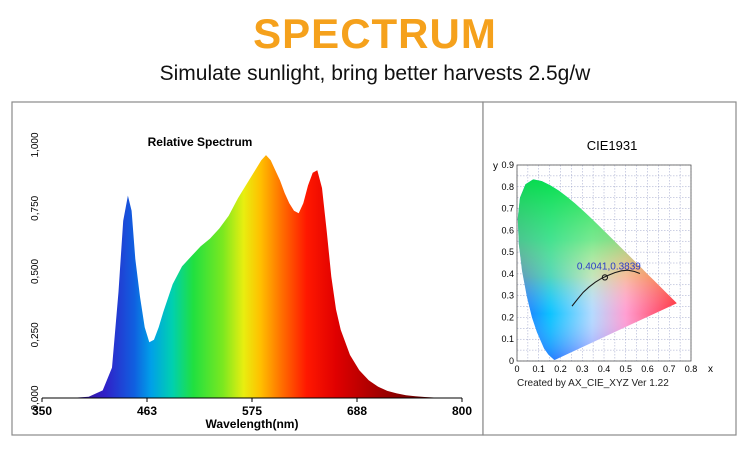  Describe the element at coordinates (507, 296) in the screenshot. I see `cie-y-tick-label: 0.3` at that location.